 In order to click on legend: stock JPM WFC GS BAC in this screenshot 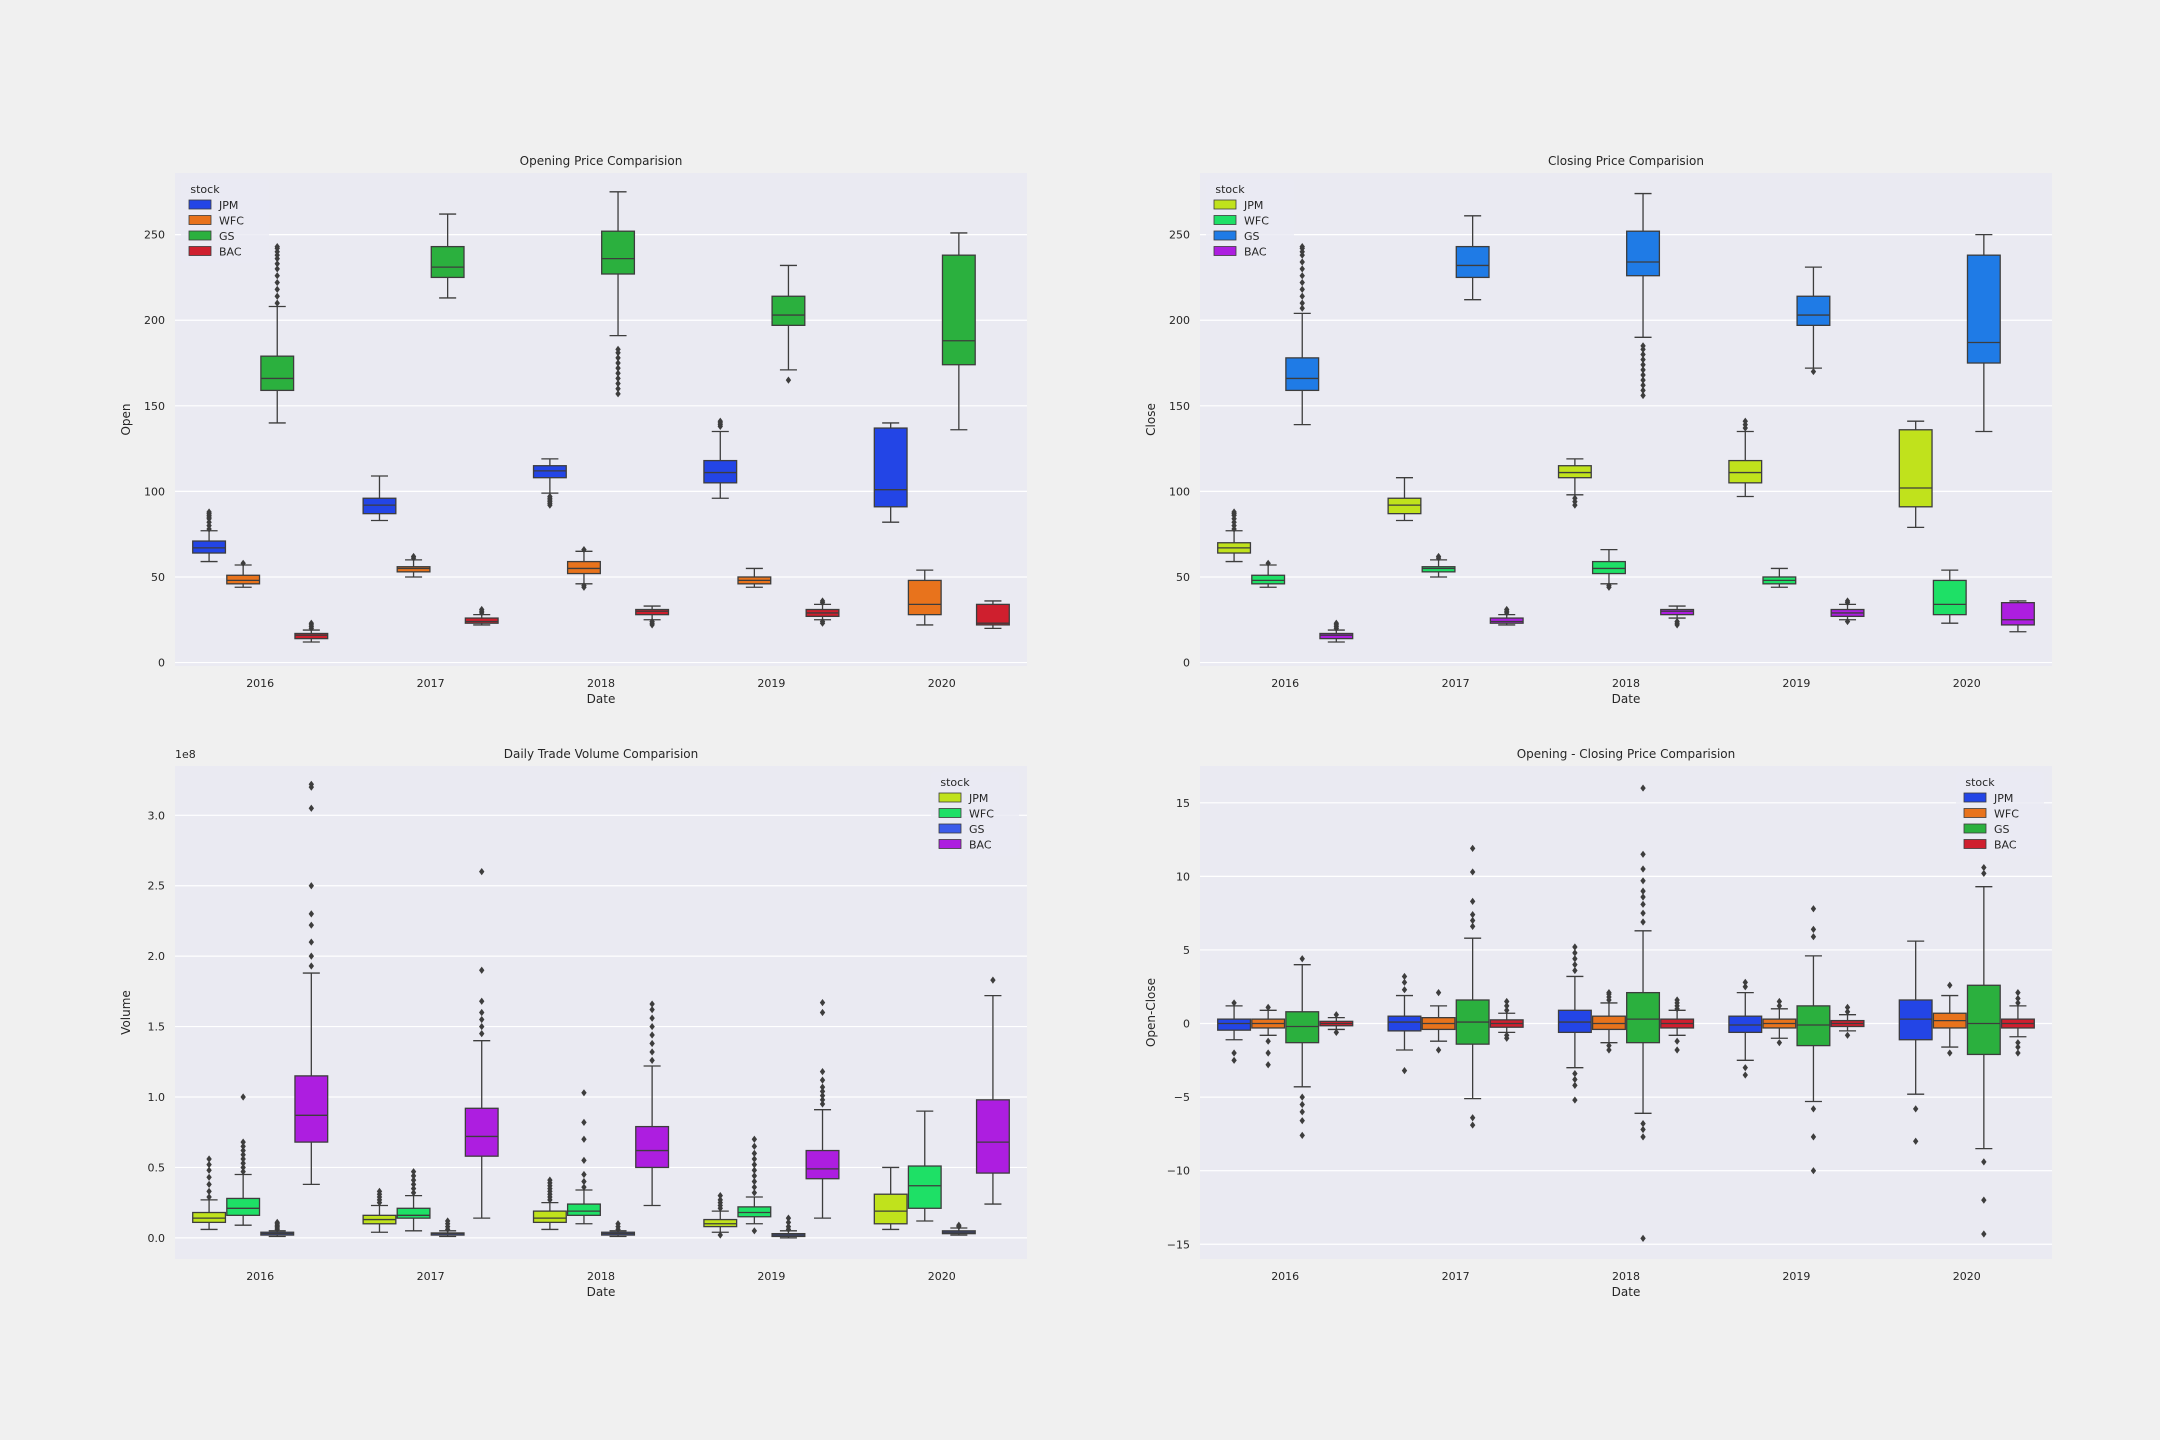, I will do `click(1250, 221)`.